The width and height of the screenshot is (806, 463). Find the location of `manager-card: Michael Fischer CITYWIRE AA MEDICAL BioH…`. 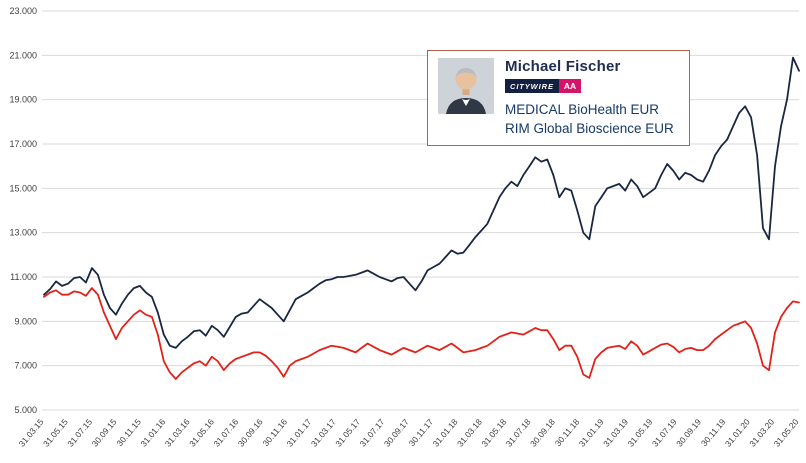

manager-card: Michael Fischer CITYWIRE AA MEDICAL BioH… is located at coordinates (558, 98).